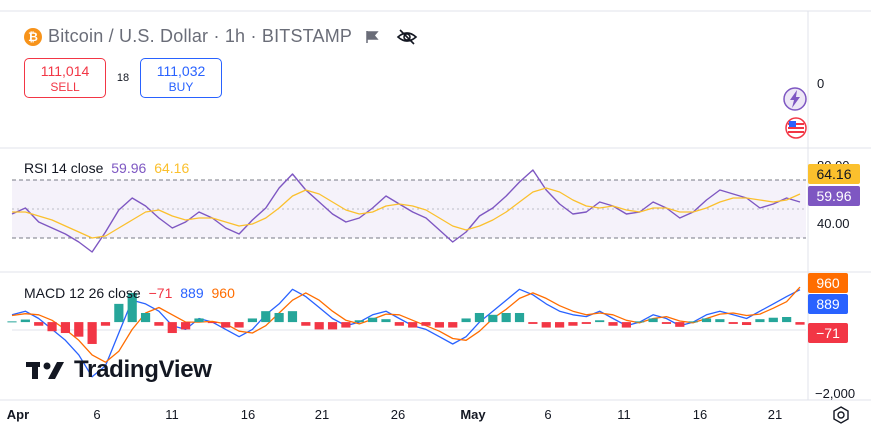 This screenshot has width=871, height=438. What do you see at coordinates (143, 369) in the screenshot?
I see `tradingview-logo-text: TradingView` at bounding box center [143, 369].